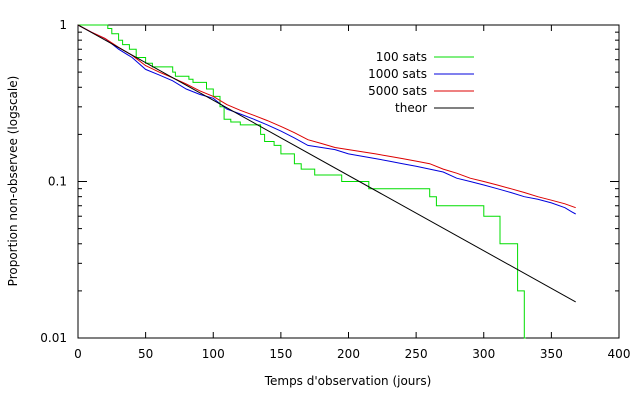  What do you see at coordinates (551, 354) in the screenshot?
I see `x-tick-label: 350` at bounding box center [551, 354].